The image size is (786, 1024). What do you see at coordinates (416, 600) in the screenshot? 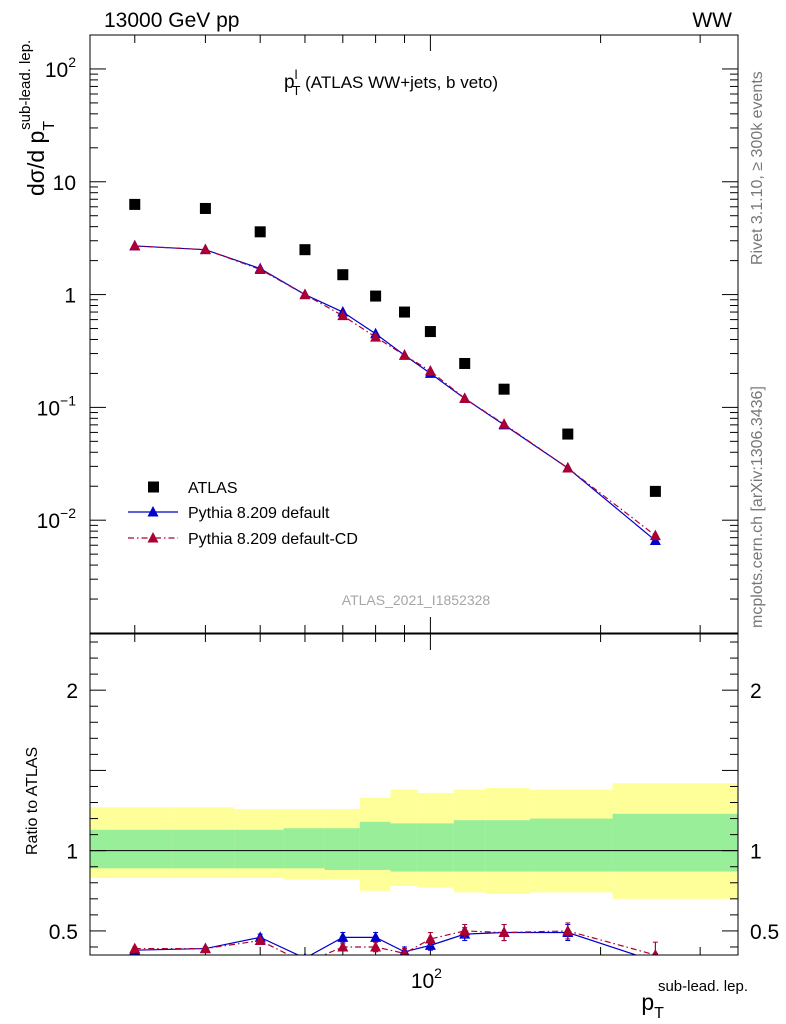
I see `watermark: ATLAS_2021_I1852328` at bounding box center [416, 600].